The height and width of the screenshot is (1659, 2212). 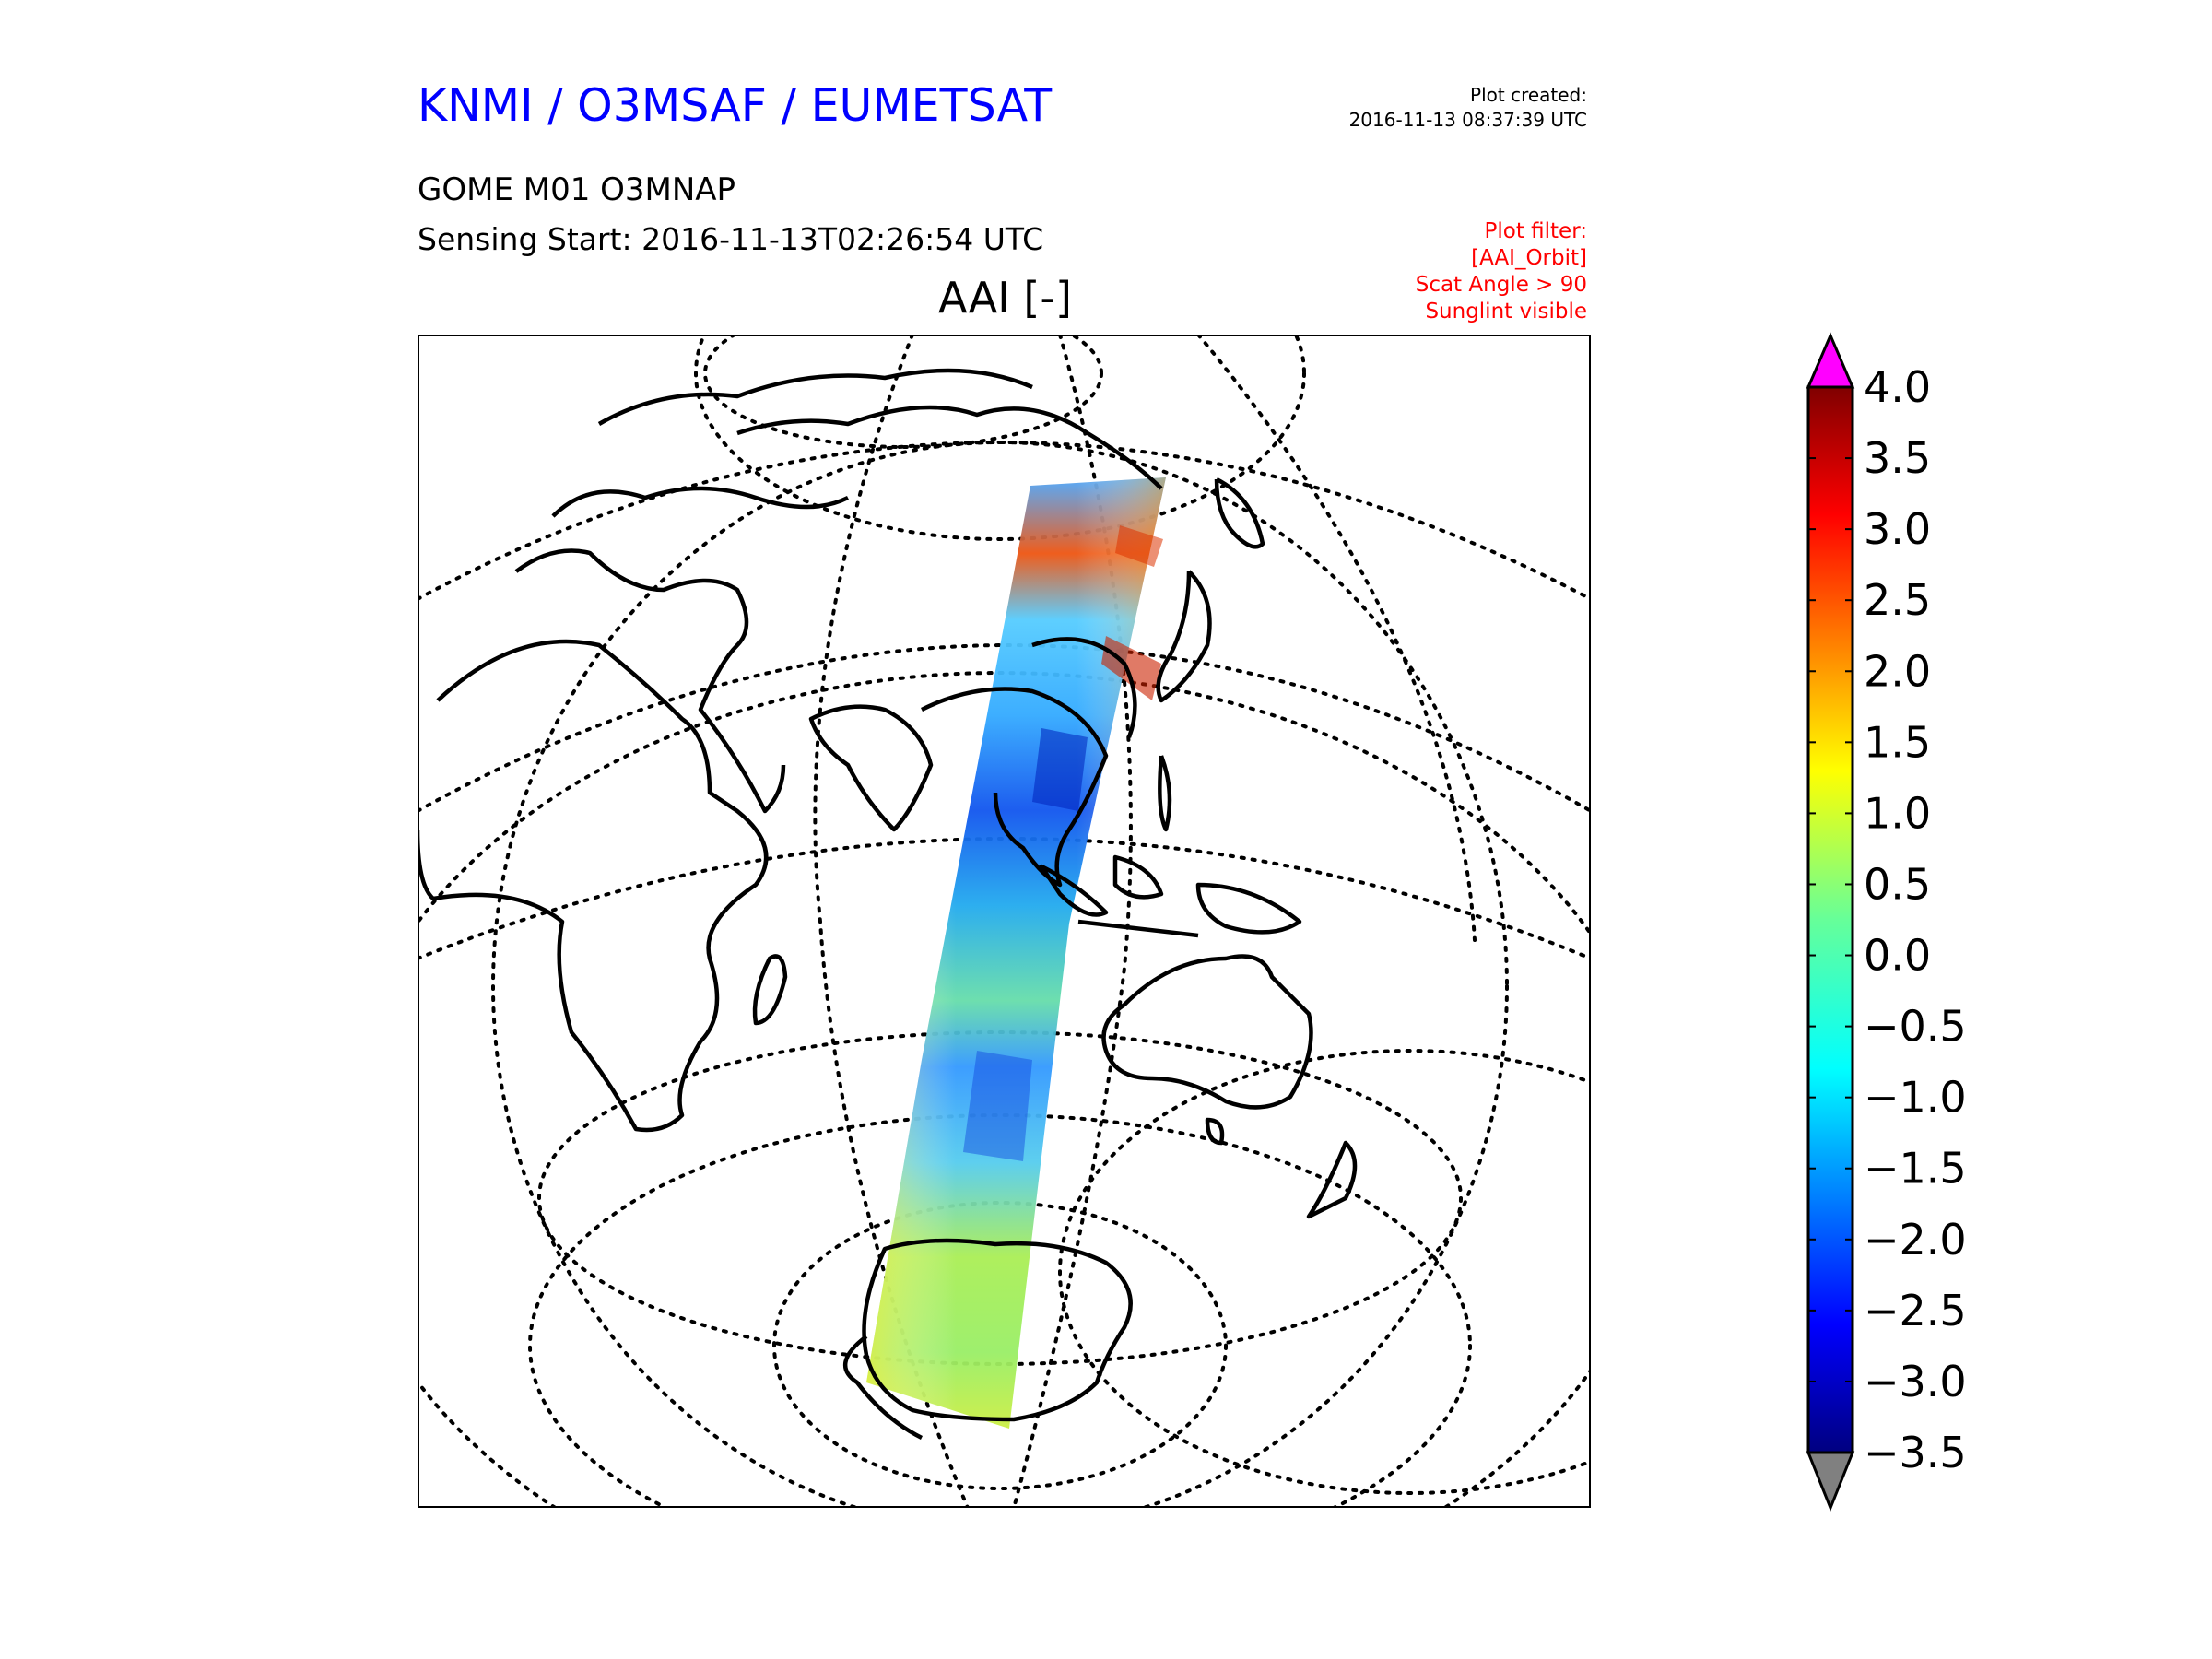 What do you see at coordinates (1016, 953) in the screenshot?
I see `aai-swath` at bounding box center [1016, 953].